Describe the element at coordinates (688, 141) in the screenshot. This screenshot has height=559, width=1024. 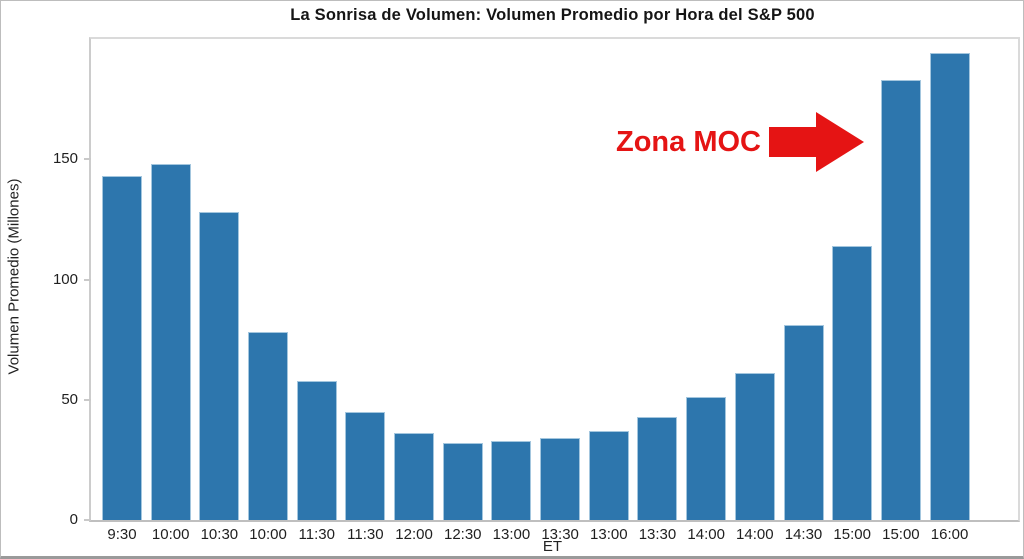
I see `zona-moc-label: Zona MOC` at that location.